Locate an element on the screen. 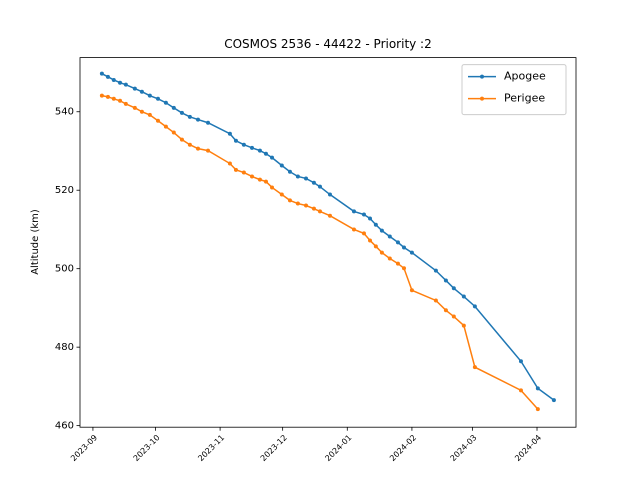  y-tick-label: 480 is located at coordinates (64, 347).